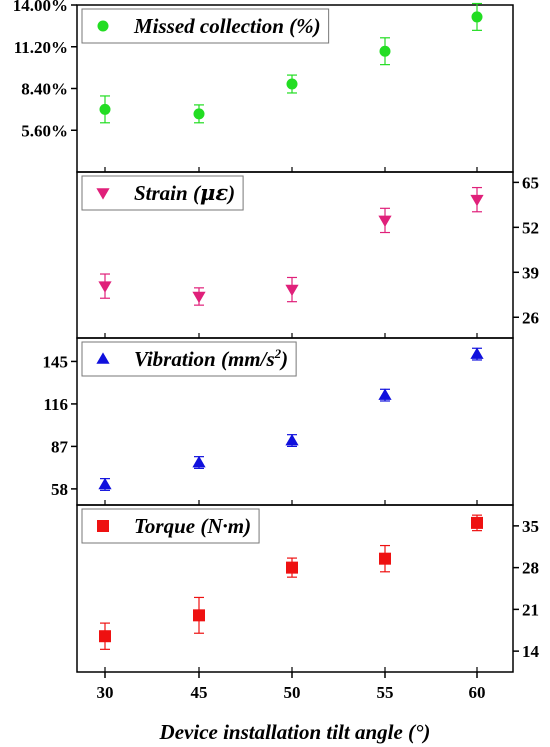 This screenshot has width=550, height=747. What do you see at coordinates (44, 89) in the screenshot?
I see `y-tick-label: 8.40%` at bounding box center [44, 89].